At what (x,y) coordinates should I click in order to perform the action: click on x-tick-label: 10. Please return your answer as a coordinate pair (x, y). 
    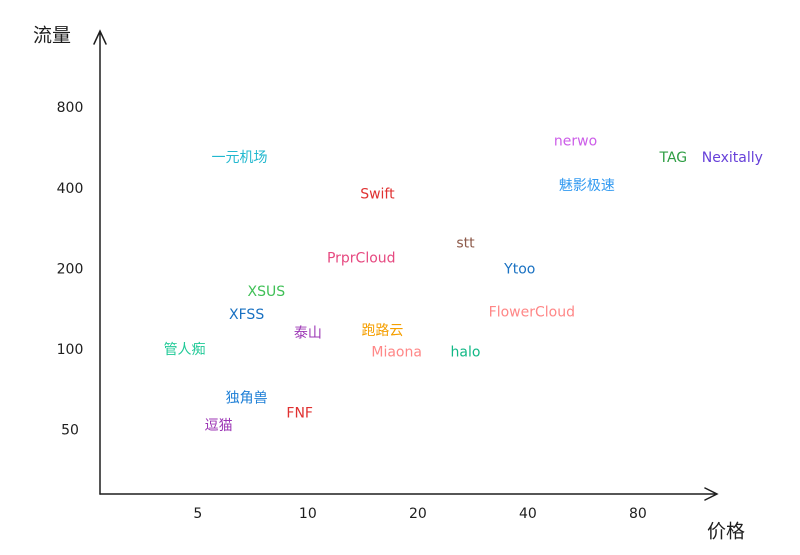
    Looking at the image, I should click on (308, 514).